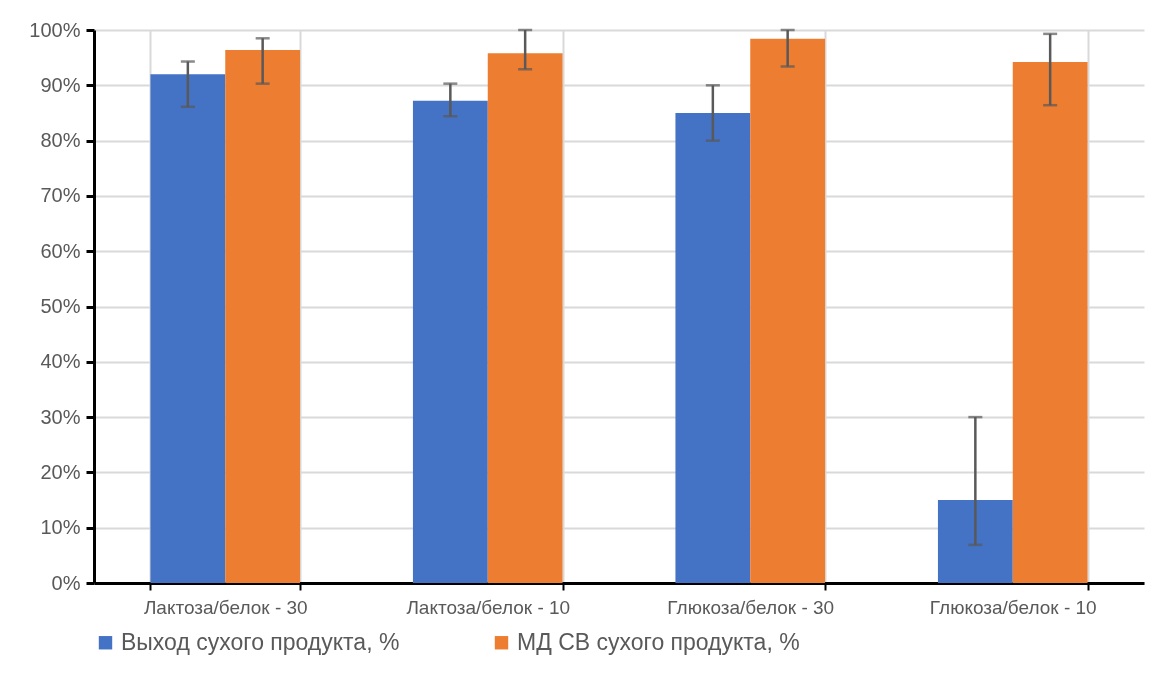 The width and height of the screenshot is (1162, 684). I want to click on y-tick-label: 10%, so click(60, 527).